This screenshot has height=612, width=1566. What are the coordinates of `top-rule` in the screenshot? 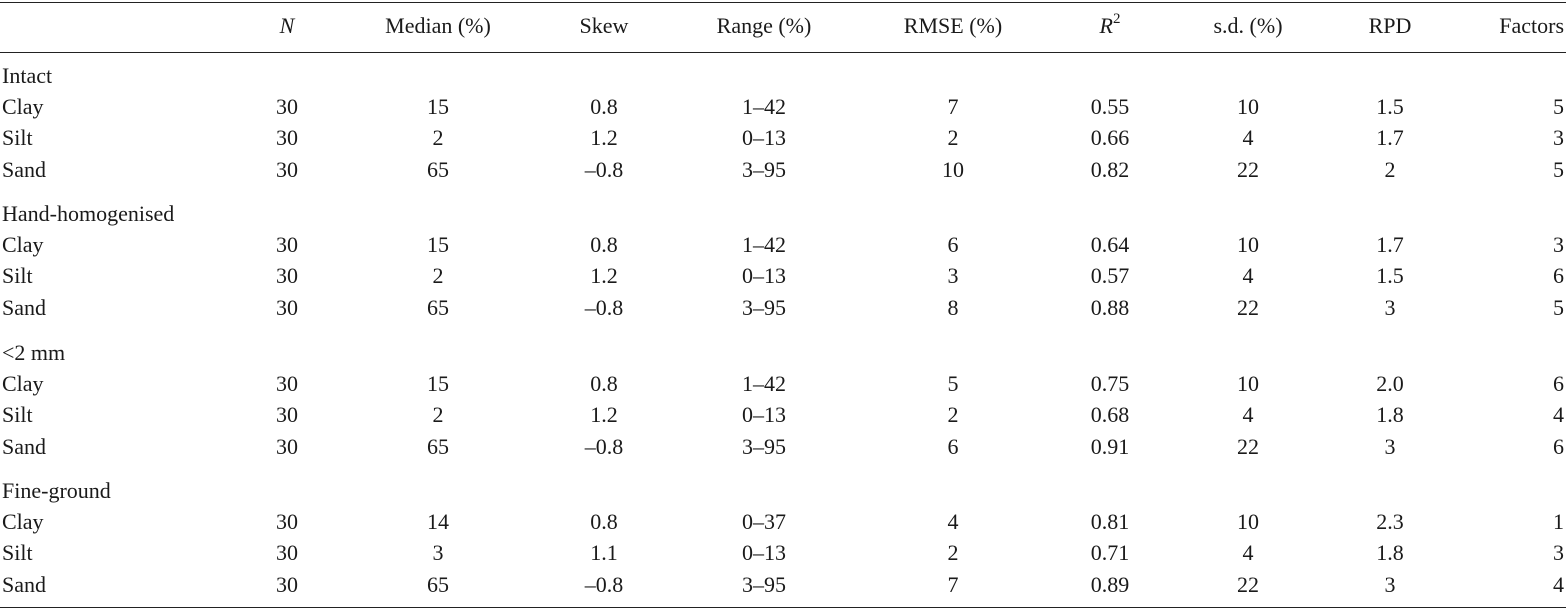 It's located at (783, 2).